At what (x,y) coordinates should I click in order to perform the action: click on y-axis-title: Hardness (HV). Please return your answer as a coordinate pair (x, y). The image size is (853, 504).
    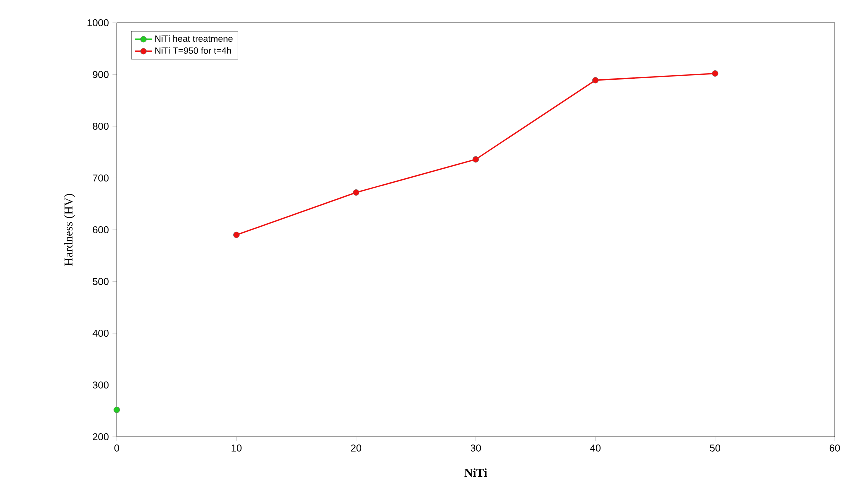
    Looking at the image, I should click on (70, 230).